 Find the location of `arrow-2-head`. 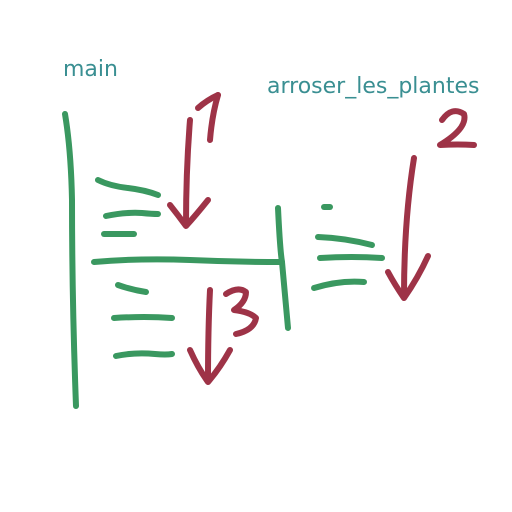

arrow-2-head is located at coordinates (408, 277).